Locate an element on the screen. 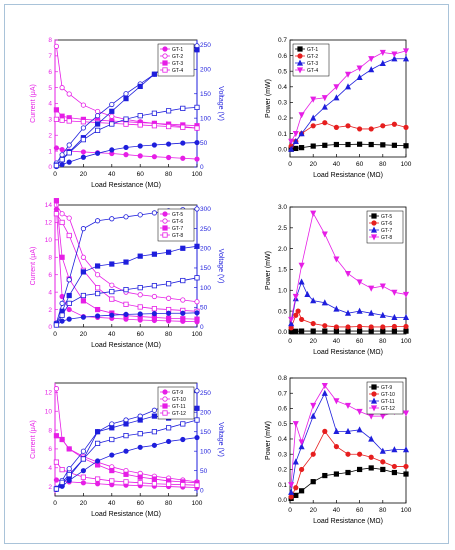  y2-tick-label: 300 is located at coordinates (205, 209).